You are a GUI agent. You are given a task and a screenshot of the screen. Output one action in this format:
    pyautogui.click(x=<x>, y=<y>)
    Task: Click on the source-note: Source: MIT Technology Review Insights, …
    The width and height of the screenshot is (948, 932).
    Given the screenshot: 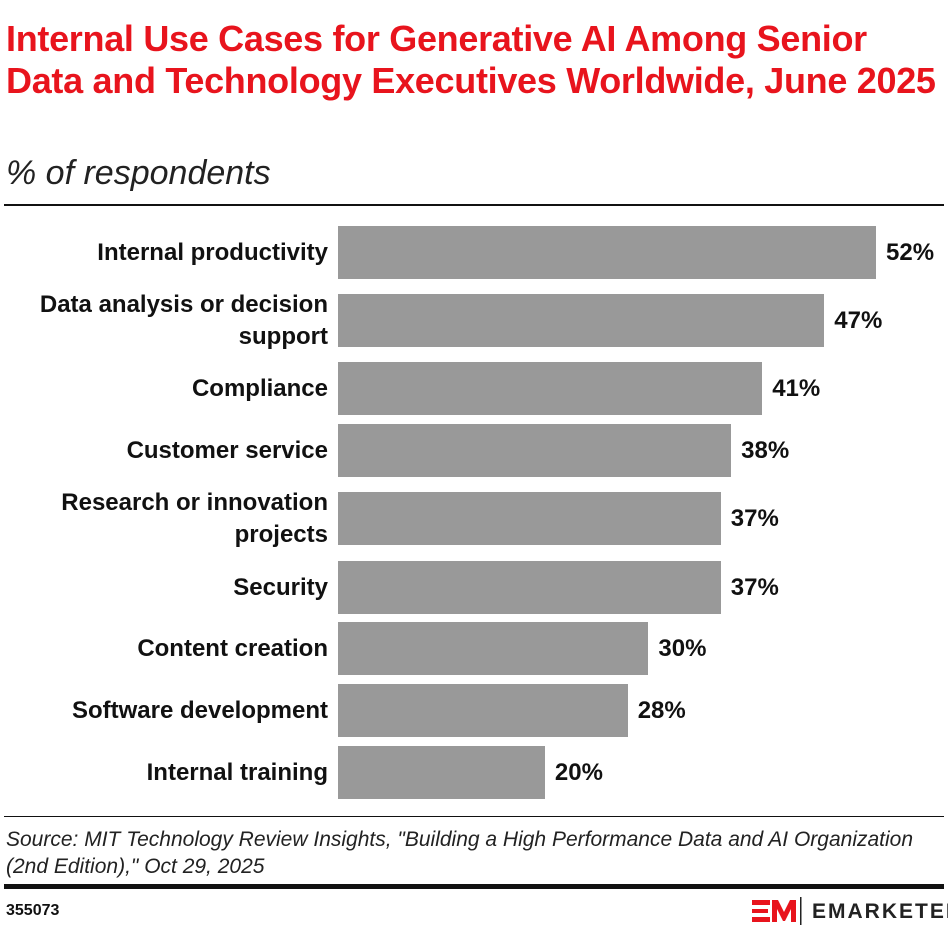 What is the action you would take?
    pyautogui.click(x=460, y=853)
    